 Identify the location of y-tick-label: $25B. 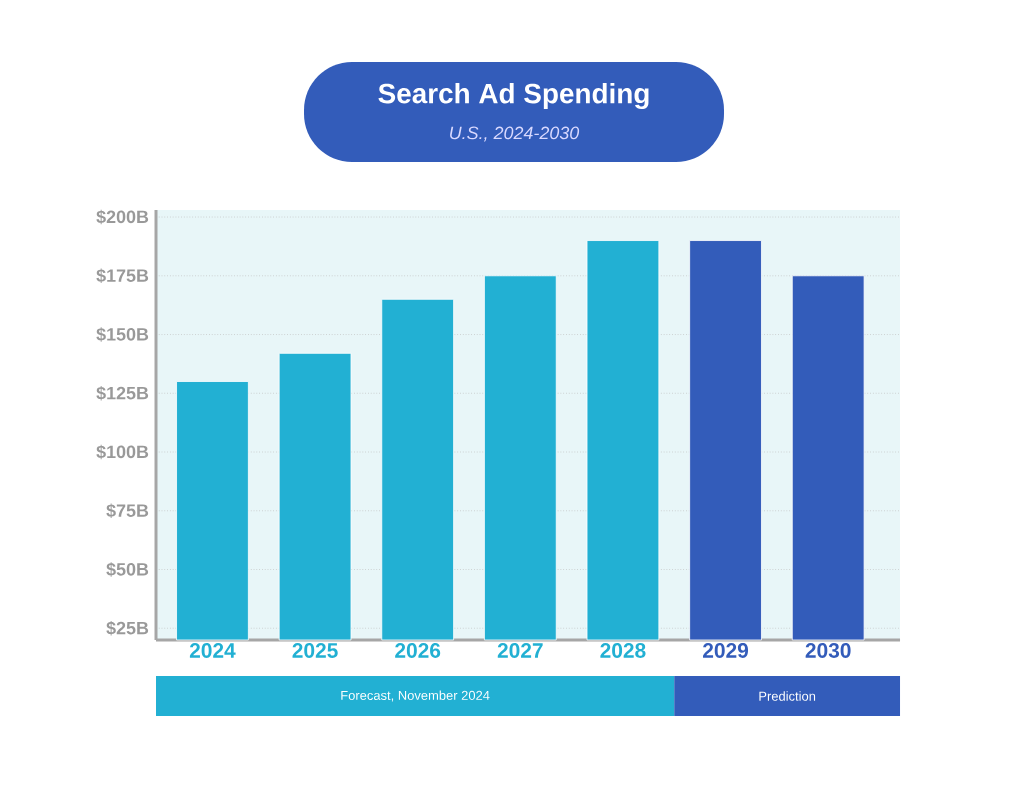
(127, 628).